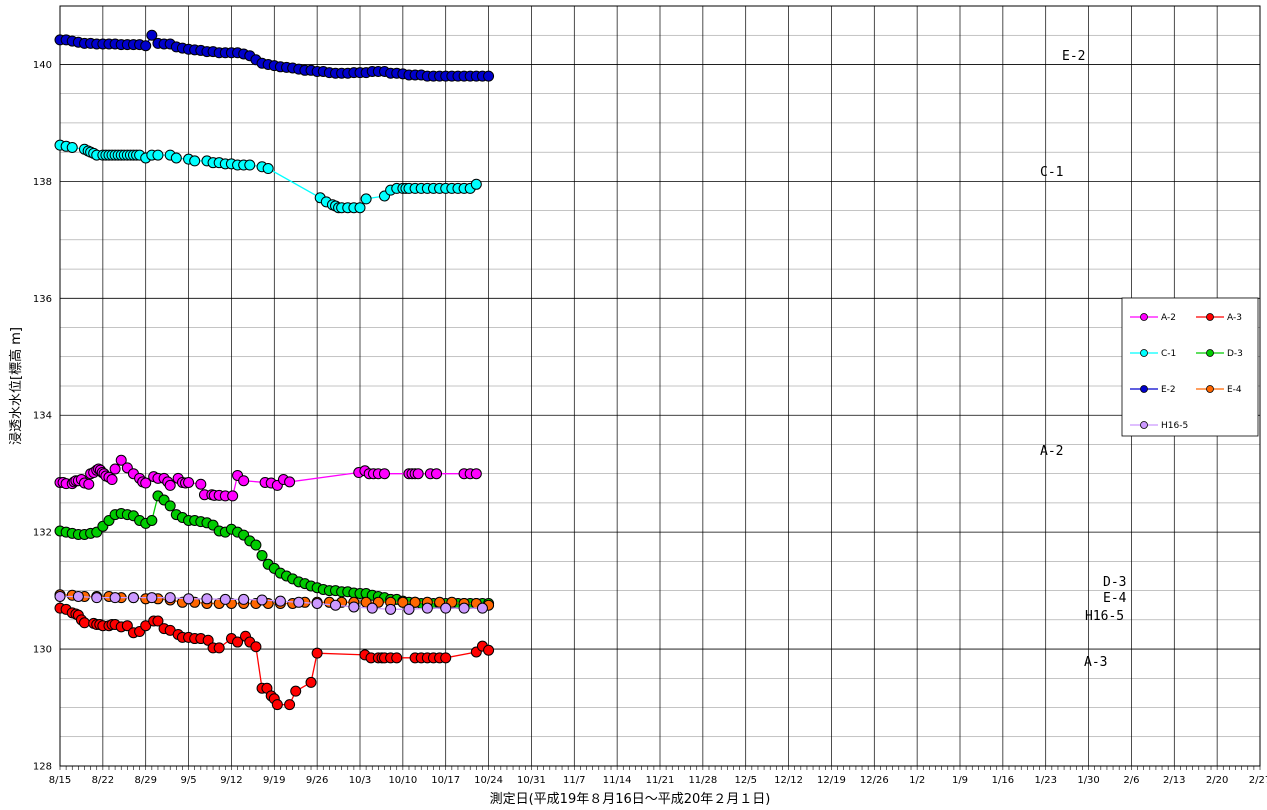  What do you see at coordinates (1174, 426) in the screenshot?
I see `legend-entry-h16-5: H16-5` at bounding box center [1174, 426].